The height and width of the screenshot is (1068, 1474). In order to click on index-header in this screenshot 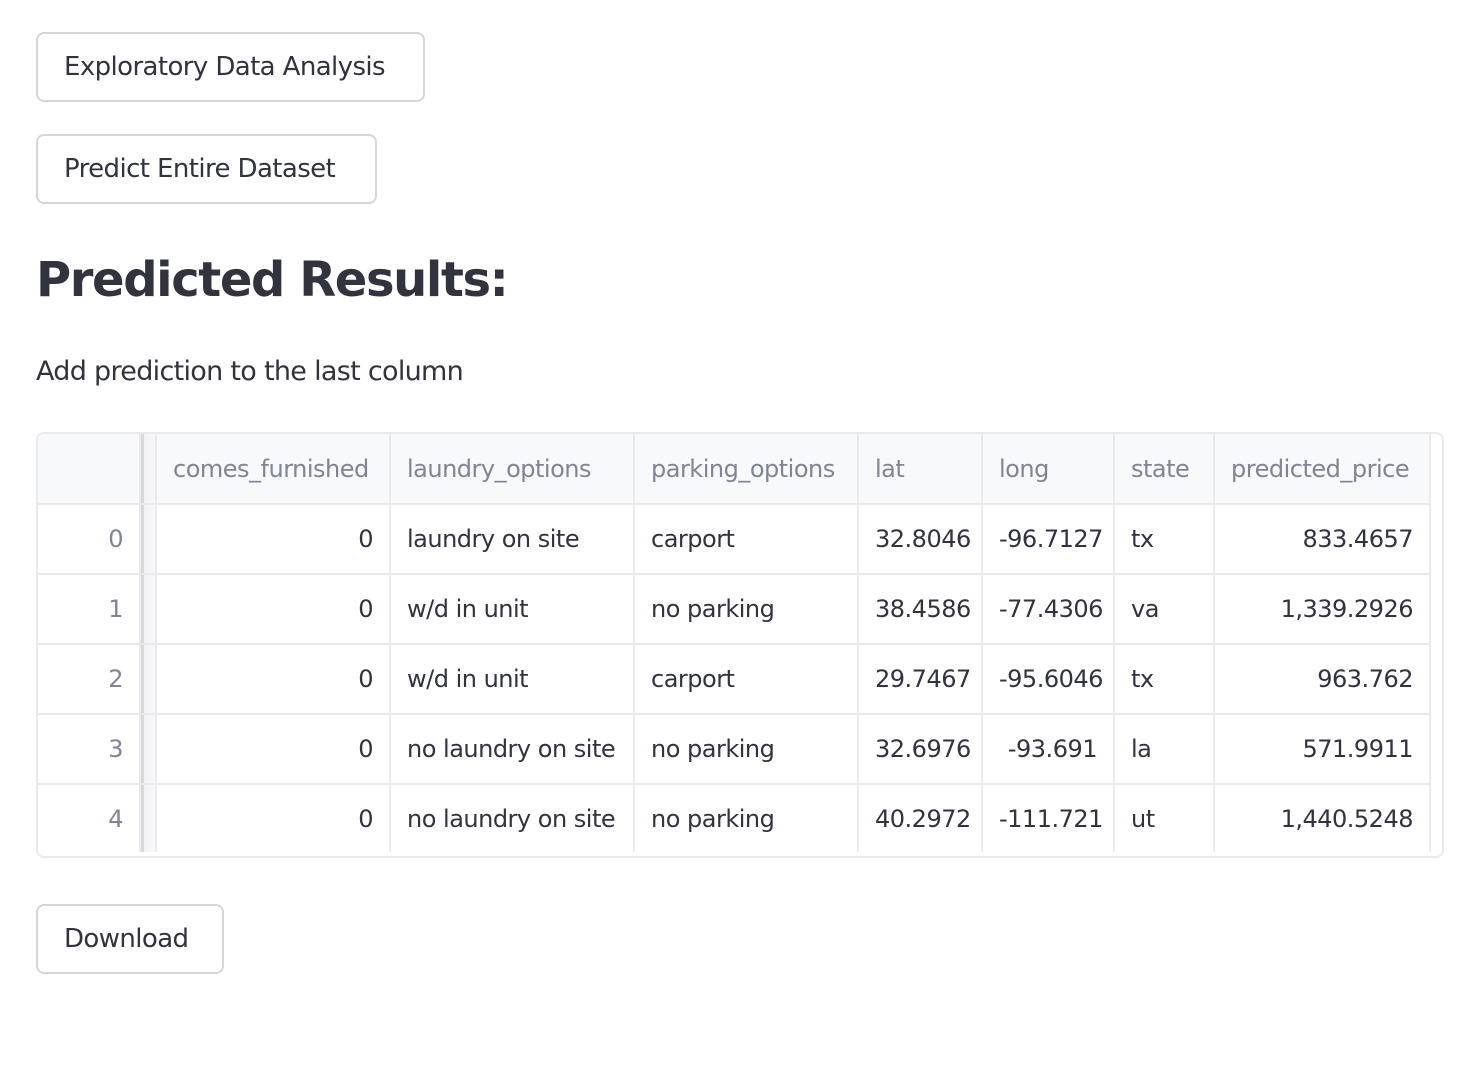, I will do `click(89, 469)`.